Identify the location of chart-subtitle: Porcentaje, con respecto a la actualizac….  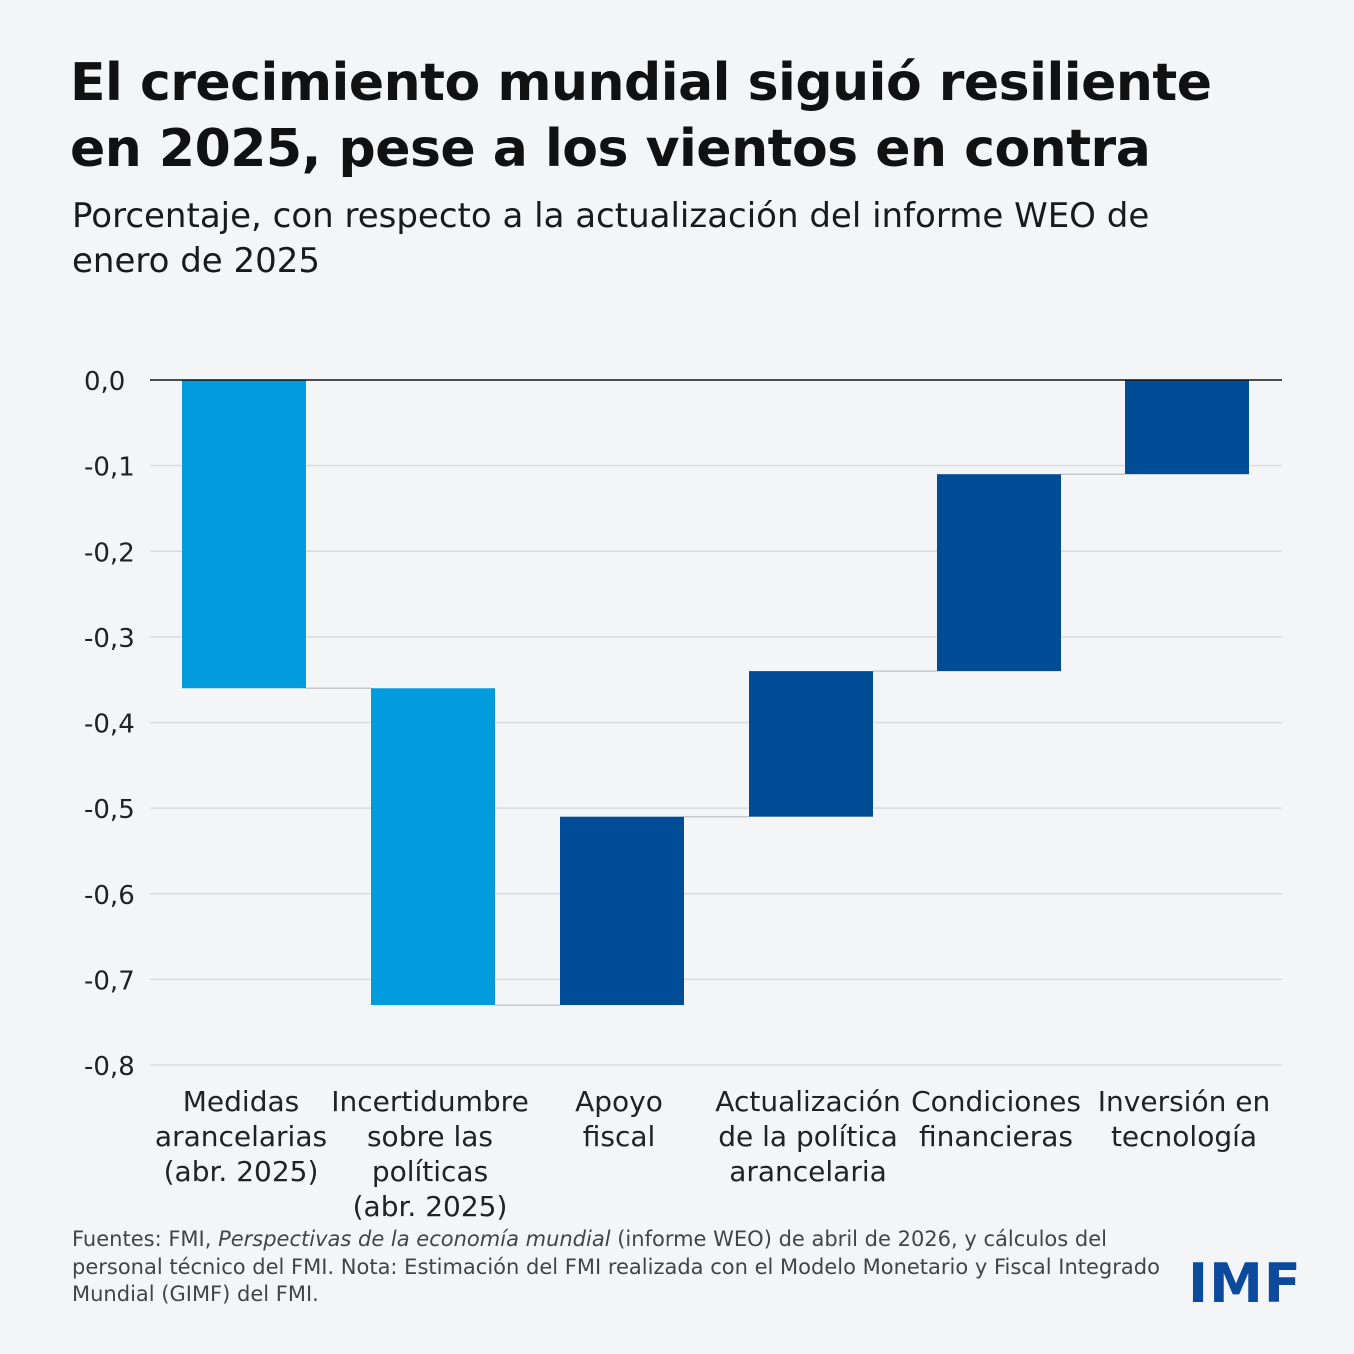
(611, 238).